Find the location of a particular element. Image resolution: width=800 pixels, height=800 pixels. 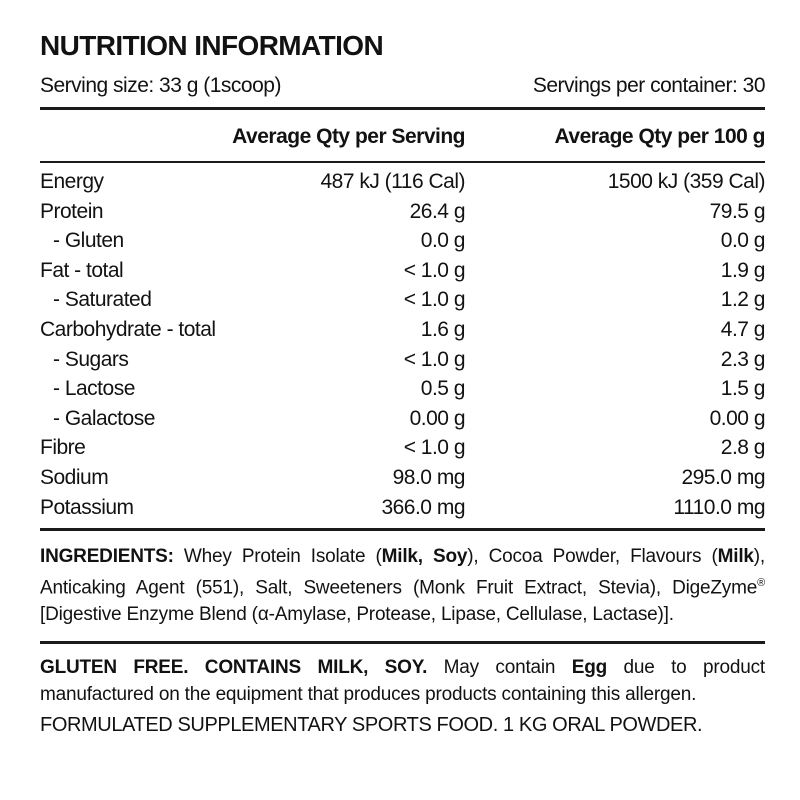

nutrient-name: Sodium is located at coordinates (74, 477).